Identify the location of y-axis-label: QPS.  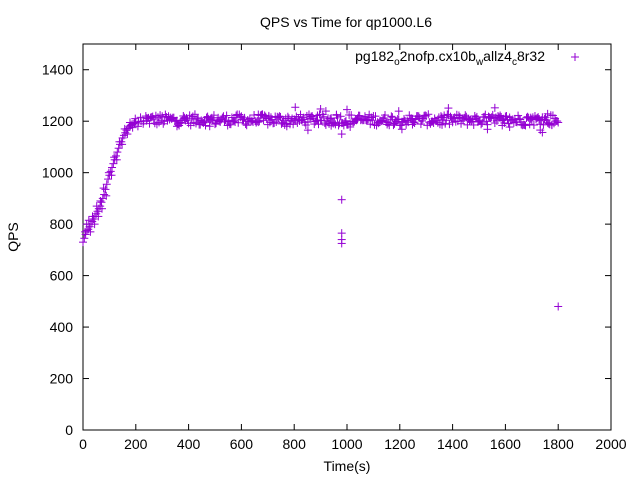
(13, 237).